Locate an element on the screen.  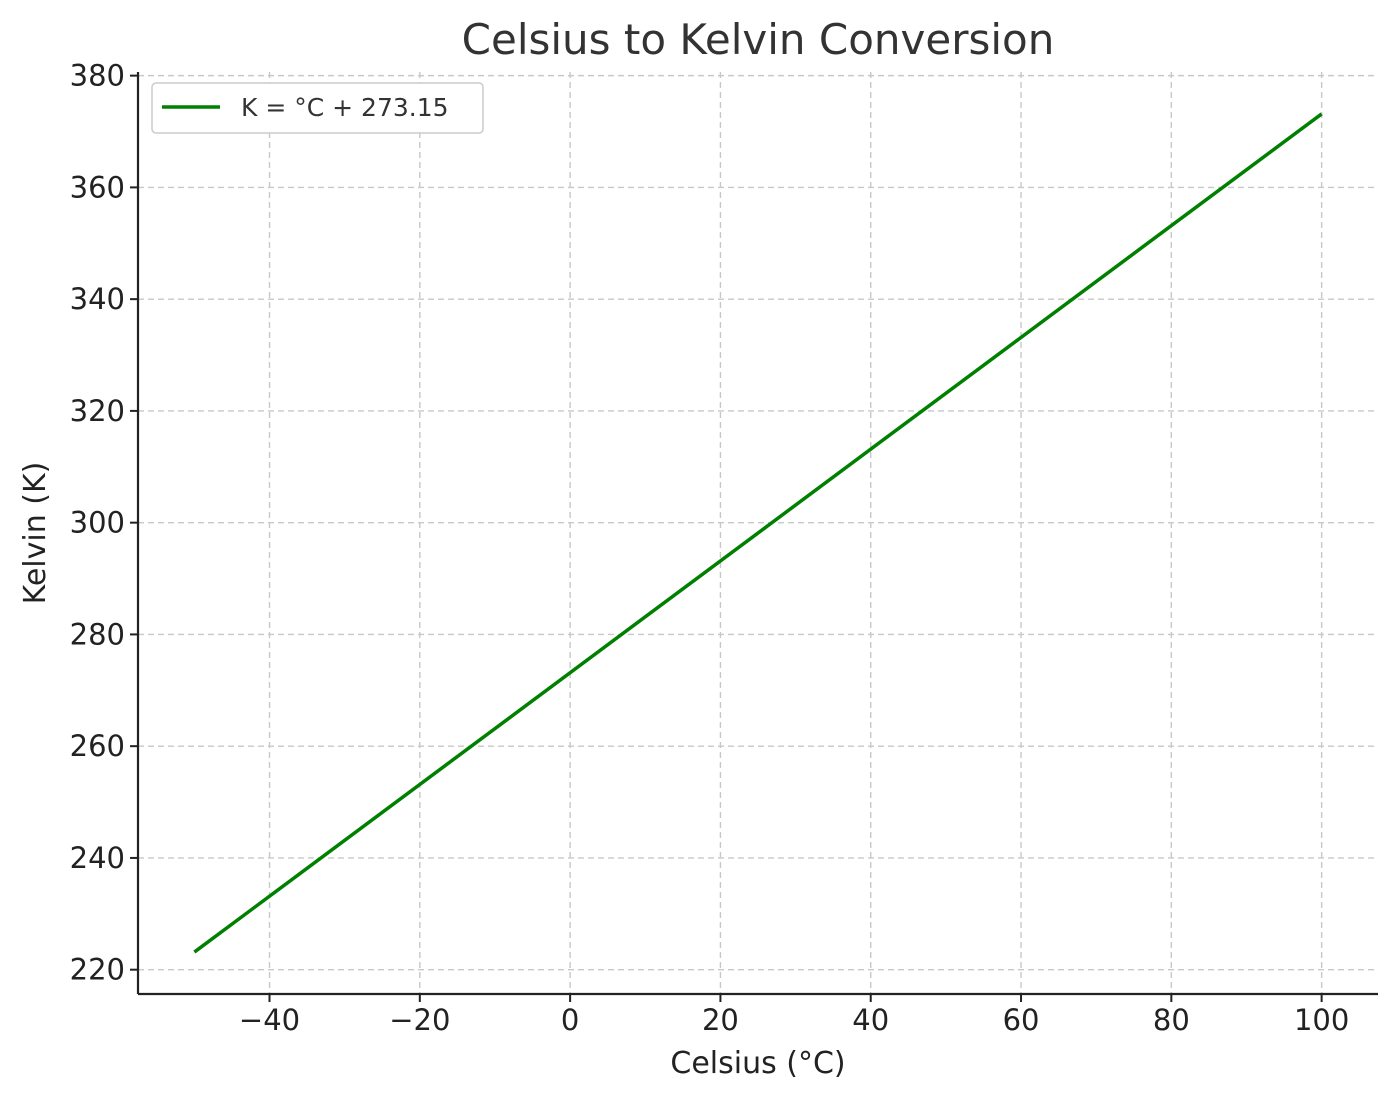
x-tick-label: 60 is located at coordinates (1021, 1020).